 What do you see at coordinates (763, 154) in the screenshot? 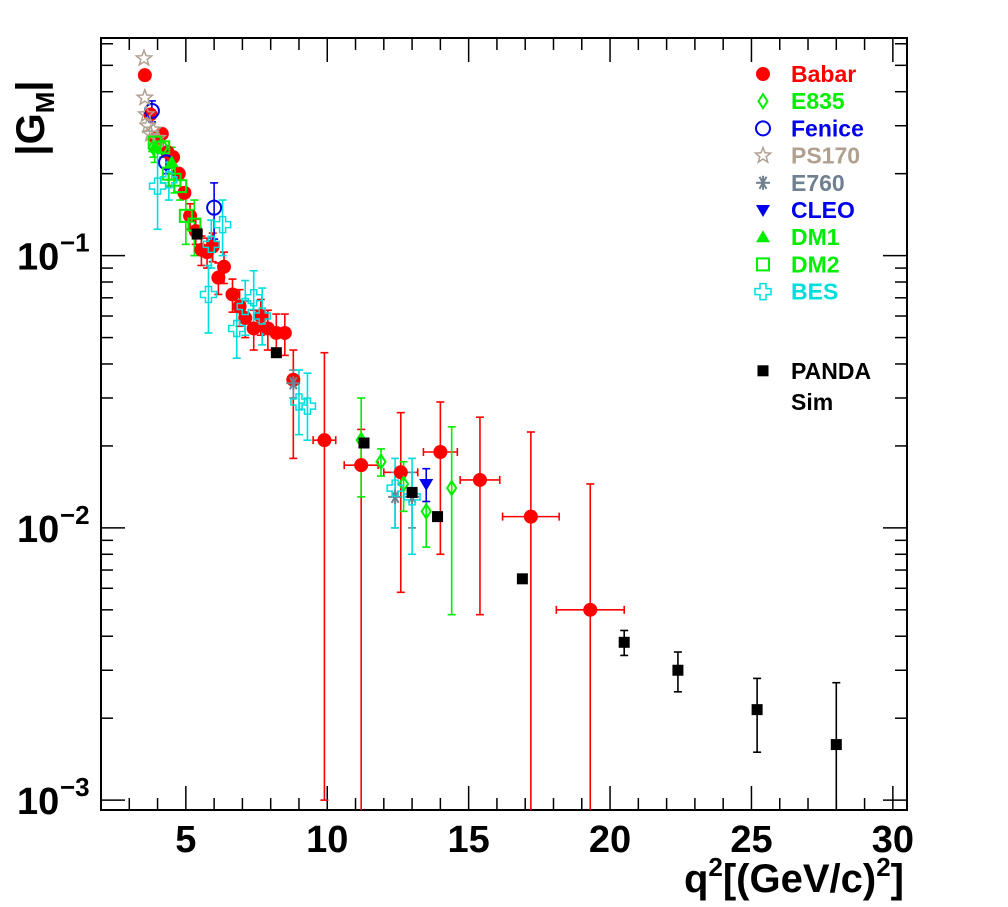
I see `legend-marker-ps170` at bounding box center [763, 154].